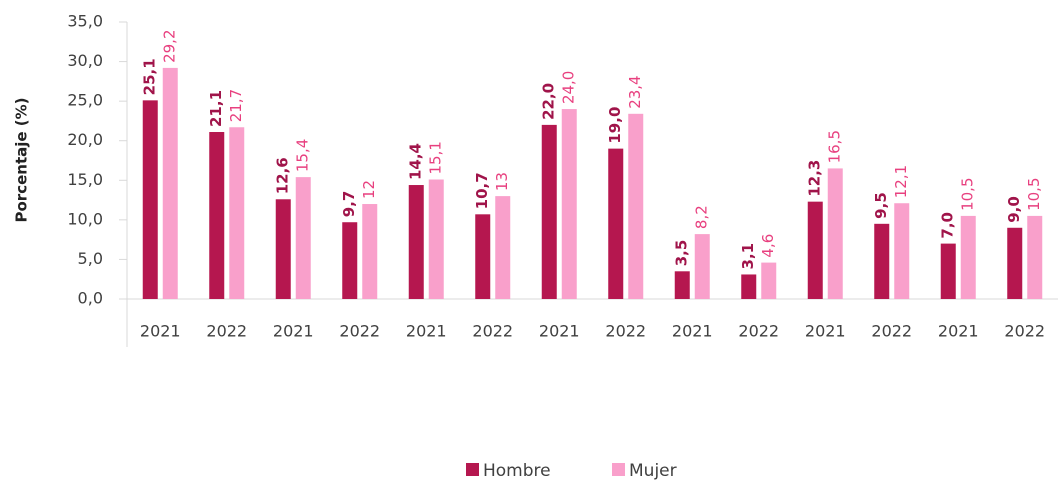 The height and width of the screenshot is (483, 1058). Describe the element at coordinates (549, 101) in the screenshot. I see `value-label: 22,0` at that location.